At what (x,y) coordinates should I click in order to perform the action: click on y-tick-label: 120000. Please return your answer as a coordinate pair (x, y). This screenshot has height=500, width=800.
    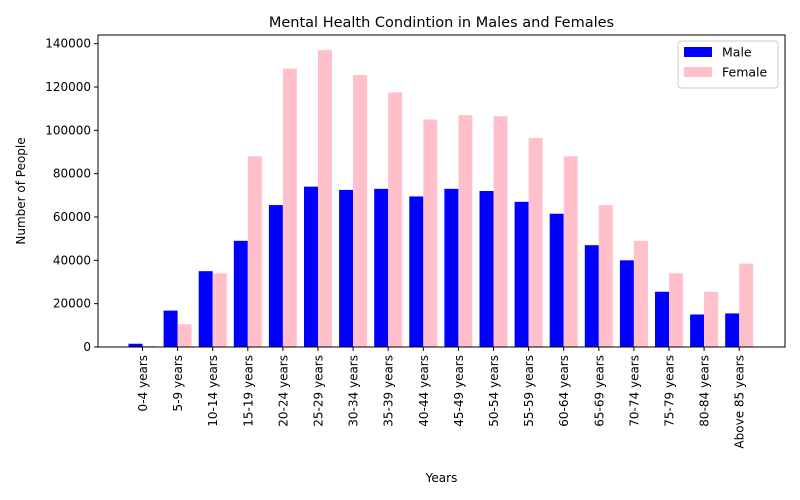
    Looking at the image, I should click on (68, 87).